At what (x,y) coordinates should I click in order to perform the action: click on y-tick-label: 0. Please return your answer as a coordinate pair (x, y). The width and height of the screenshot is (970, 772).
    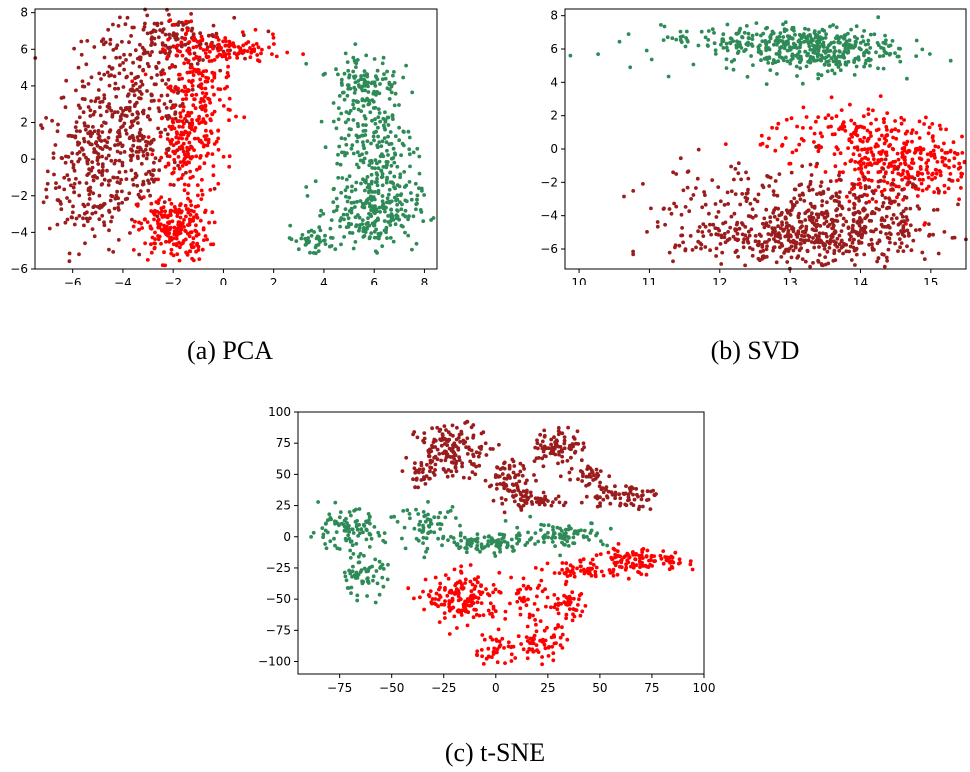
    Looking at the image, I should click on (24, 159).